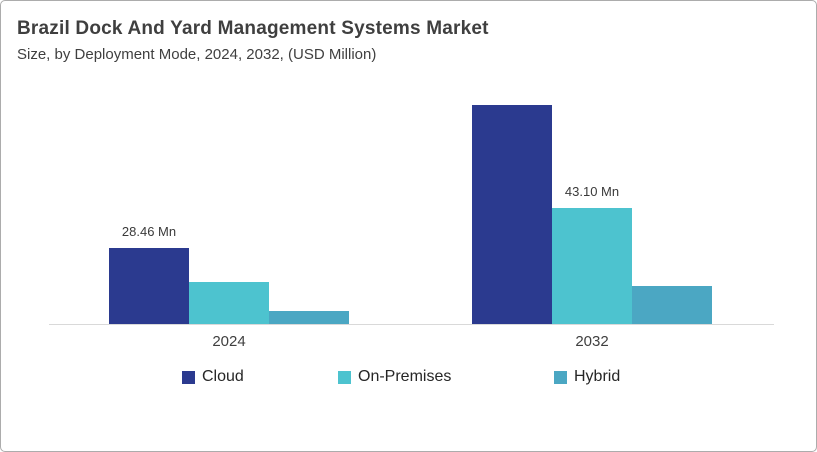 Image resolution: width=817 pixels, height=452 pixels. I want to click on legend: Cloud On-Premises Hybrid, so click(408, 379).